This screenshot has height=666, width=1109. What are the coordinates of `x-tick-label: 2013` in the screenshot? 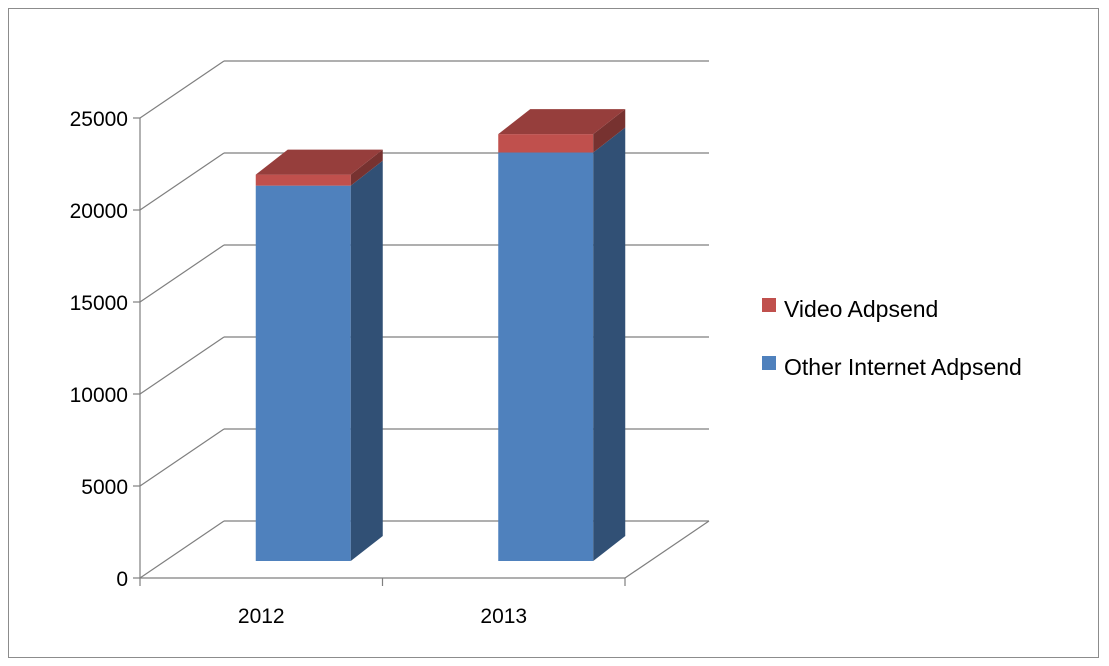 It's located at (503, 616).